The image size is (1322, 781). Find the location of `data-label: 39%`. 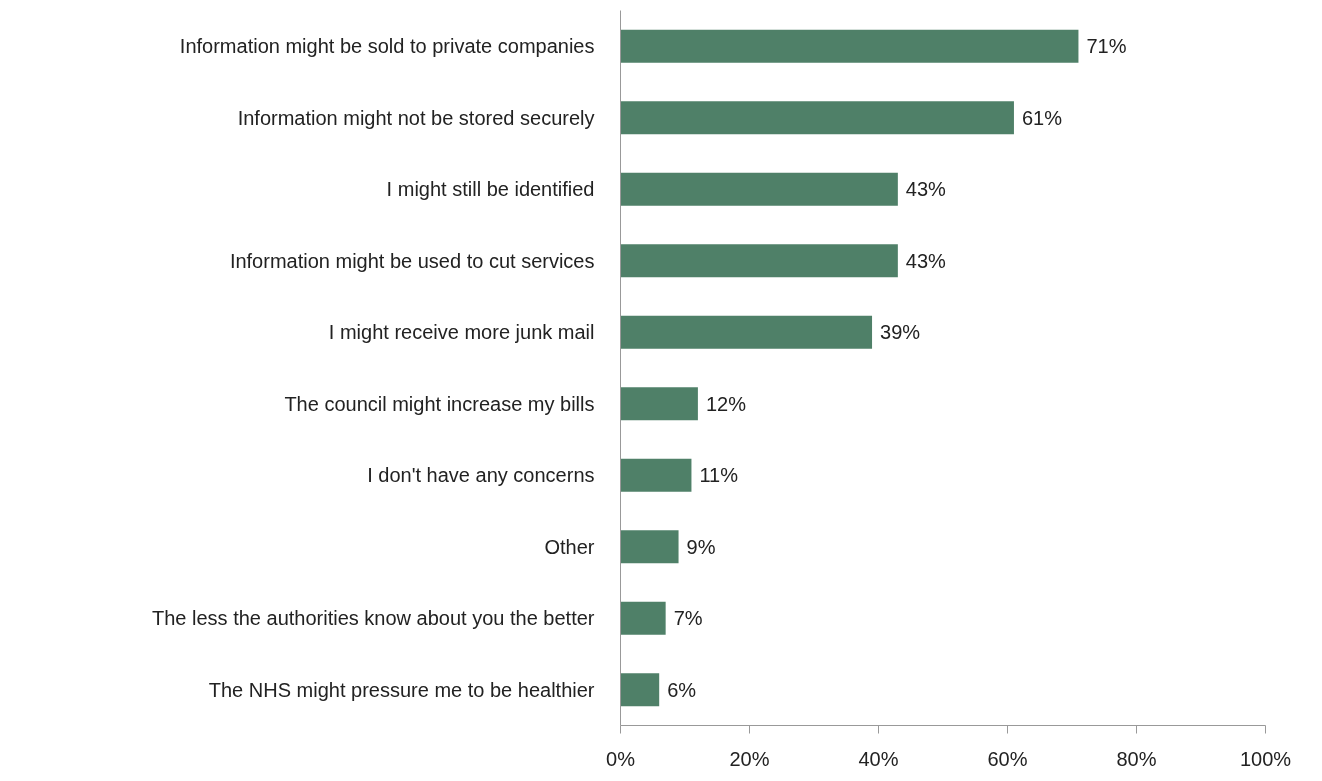

data-label: 39% is located at coordinates (900, 332).